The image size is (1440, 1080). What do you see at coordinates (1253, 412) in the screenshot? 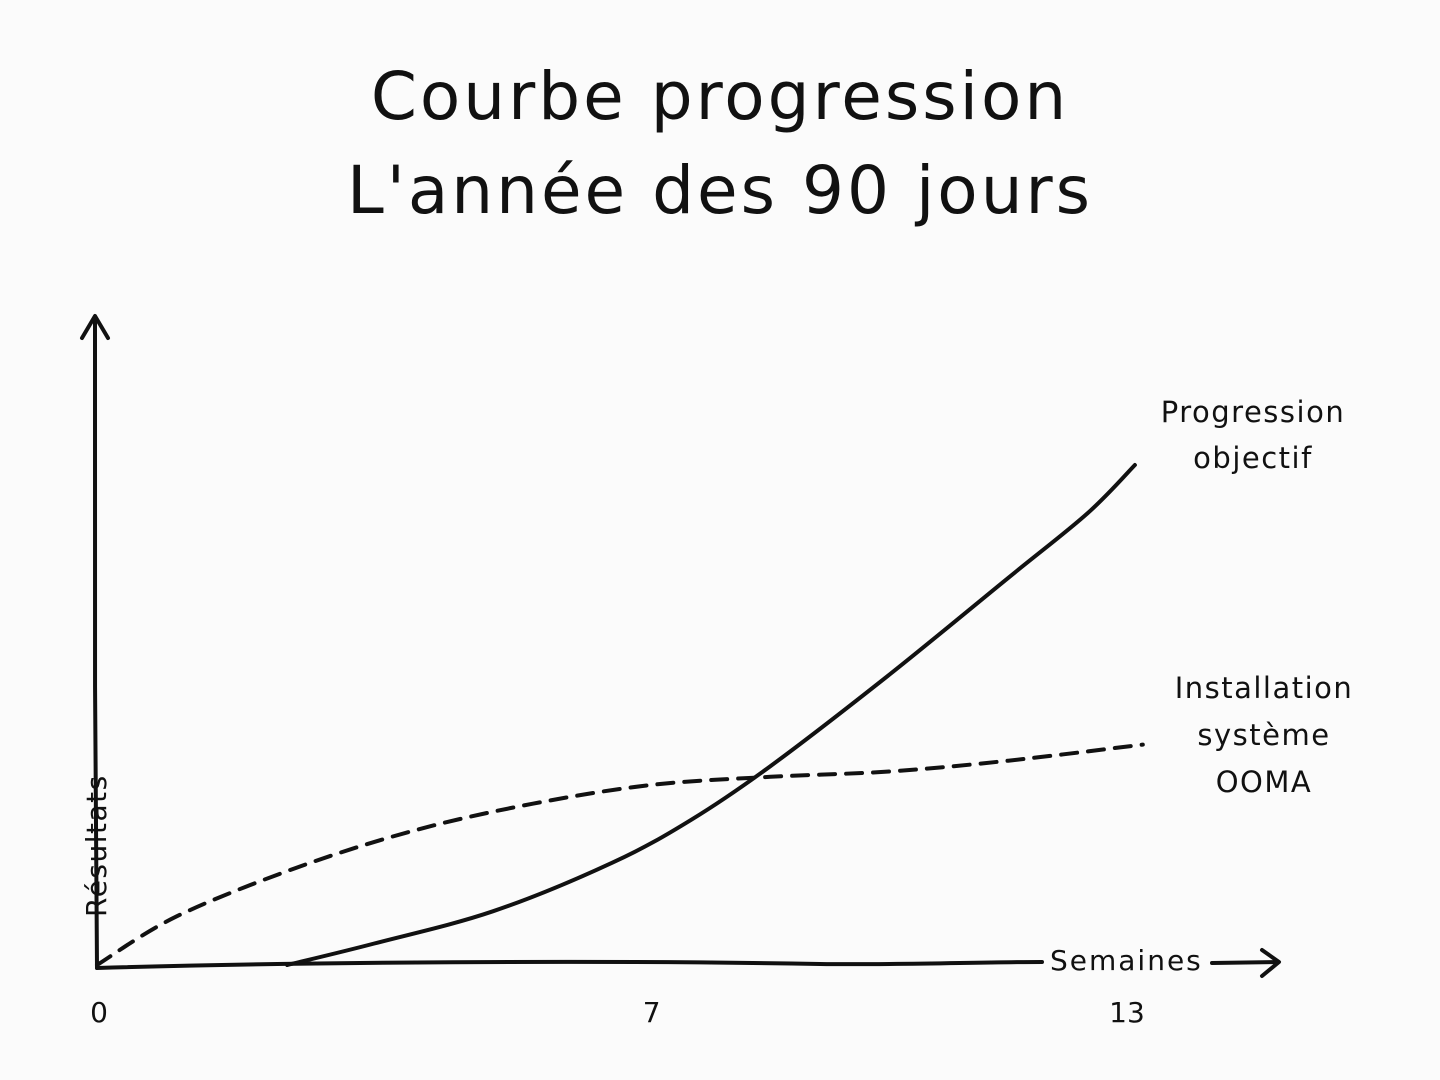
I see `series-annotation-text: Progression` at bounding box center [1253, 412].